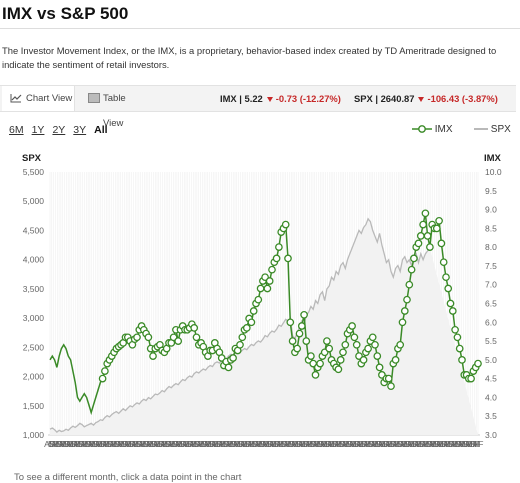  What do you see at coordinates (38, 98) in the screenshot?
I see `tab-chart-view: Chart View` at bounding box center [38, 98].